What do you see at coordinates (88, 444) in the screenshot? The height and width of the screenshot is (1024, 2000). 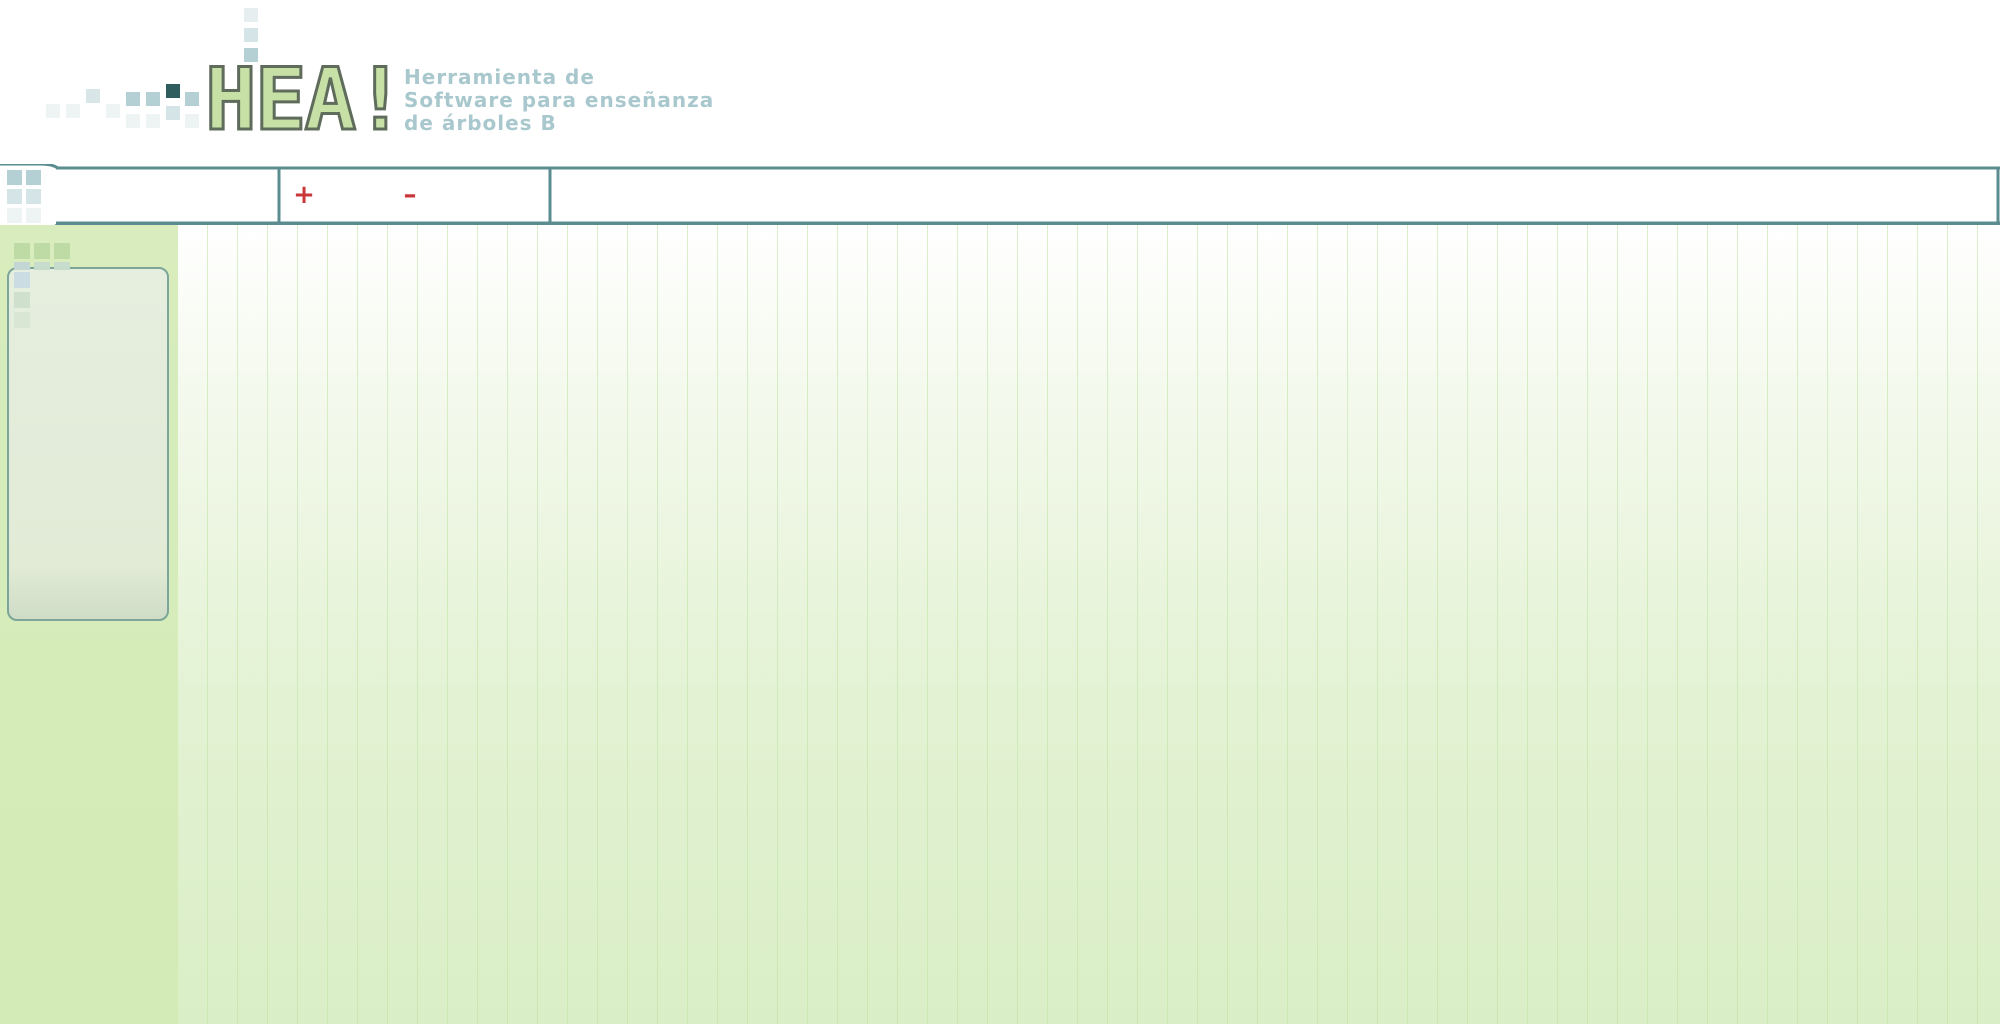 I see `sidebar-panel` at bounding box center [88, 444].